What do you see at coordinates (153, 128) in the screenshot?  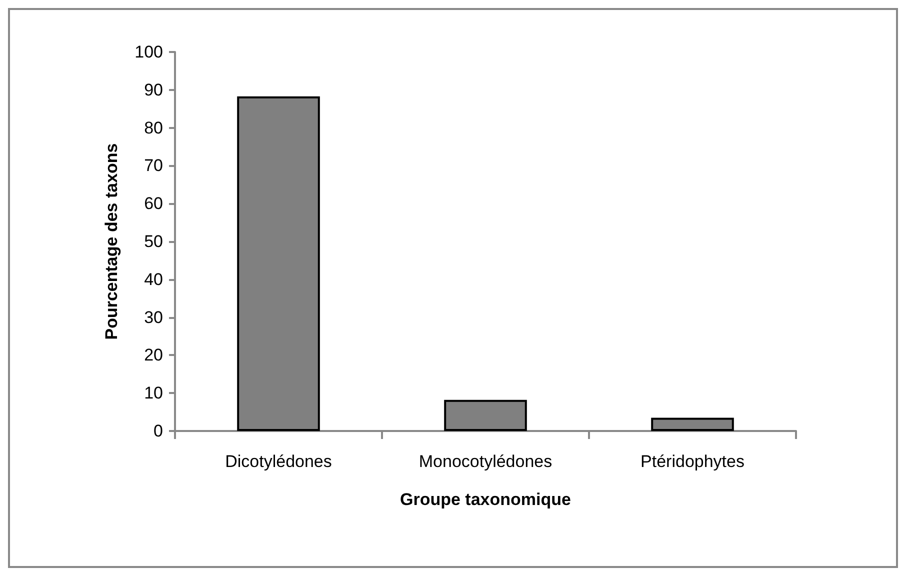 I see `y-tick-label: 80` at bounding box center [153, 128].